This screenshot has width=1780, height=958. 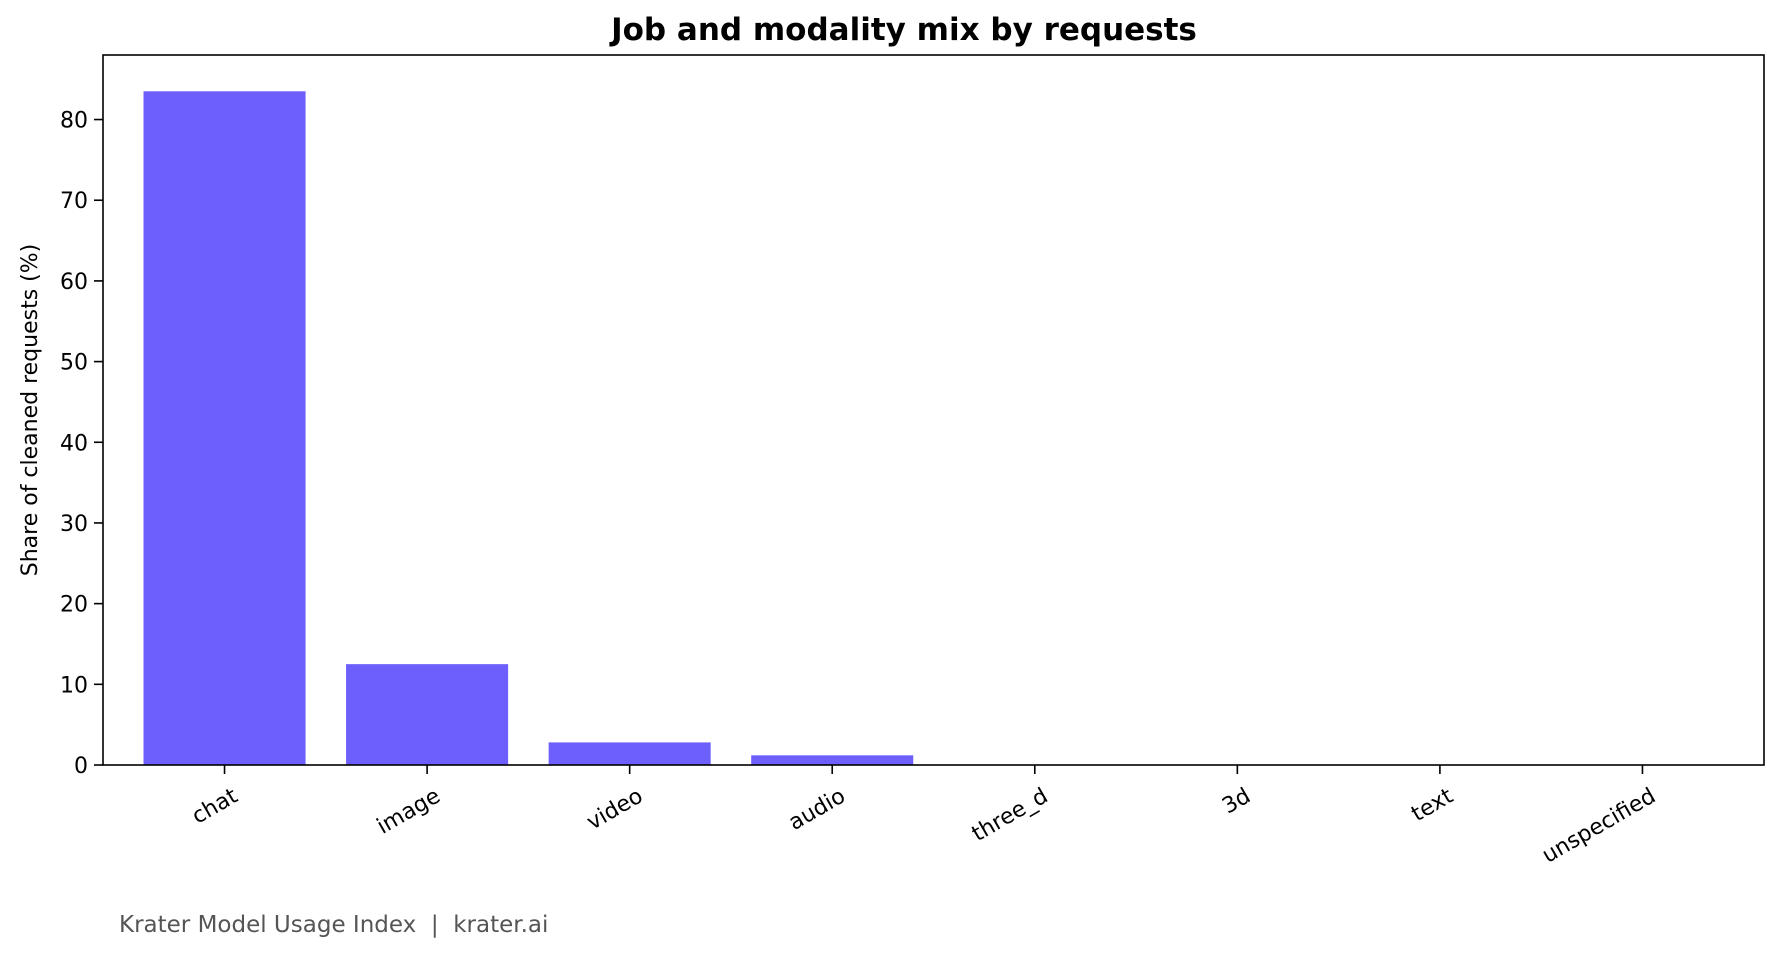 I want to click on bar-image, so click(x=427, y=714).